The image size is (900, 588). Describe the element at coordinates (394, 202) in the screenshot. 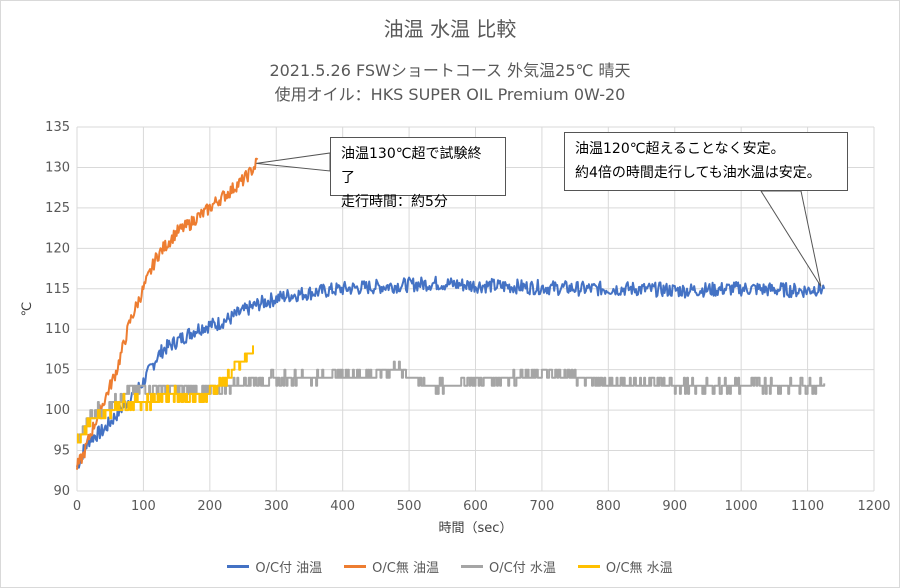

I see `annotation-test-end-line2: 走行時間：約5分` at that location.